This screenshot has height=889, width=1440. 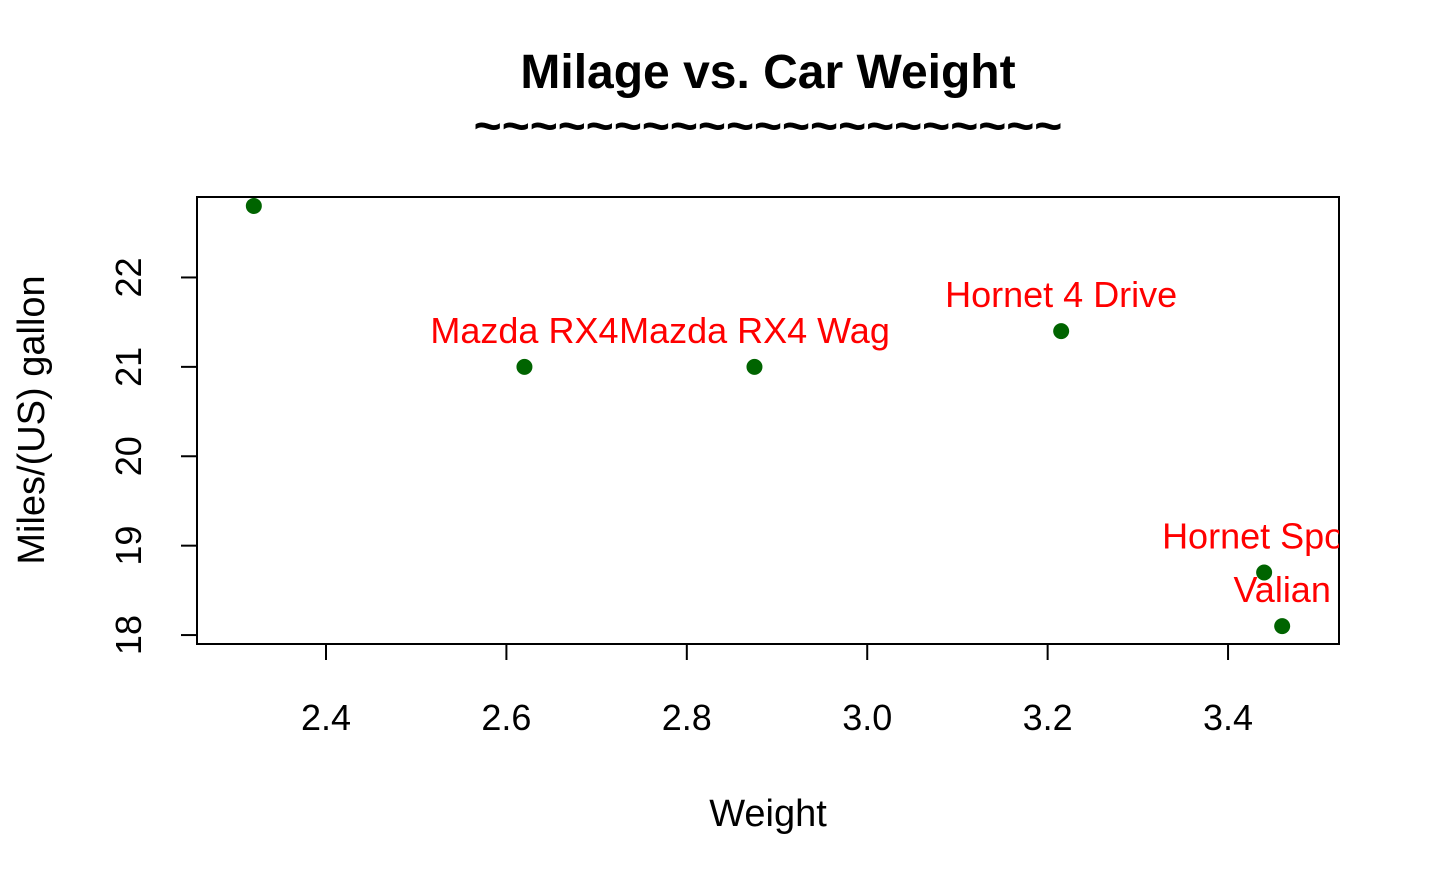 I want to click on y-axis: 18 19 20 21 22, so click(x=153, y=456).